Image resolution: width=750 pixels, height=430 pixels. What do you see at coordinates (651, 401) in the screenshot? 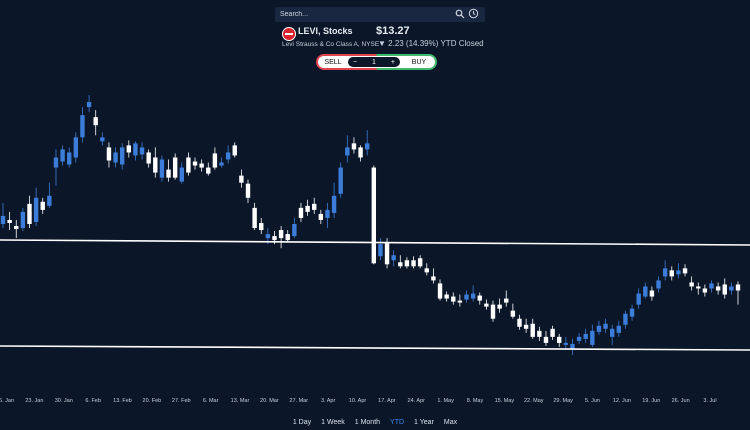
I see `x-tick-label: 19. Jun` at bounding box center [651, 401].